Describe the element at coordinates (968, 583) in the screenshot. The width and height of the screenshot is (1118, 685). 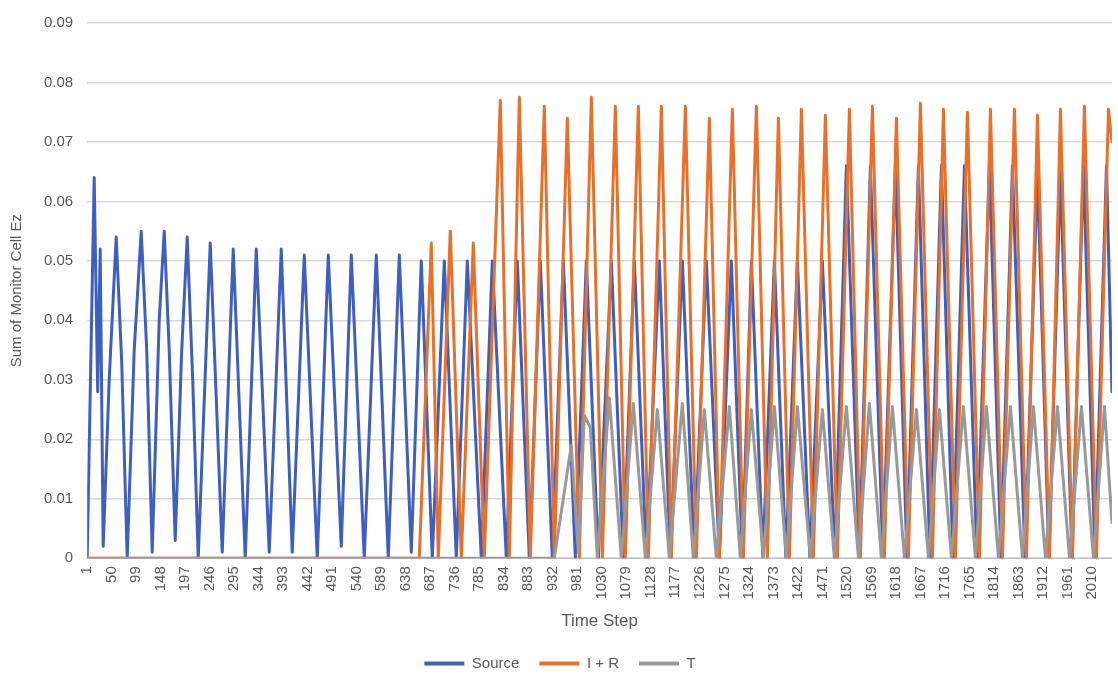
I see `x-tick-label: 1765` at that location.